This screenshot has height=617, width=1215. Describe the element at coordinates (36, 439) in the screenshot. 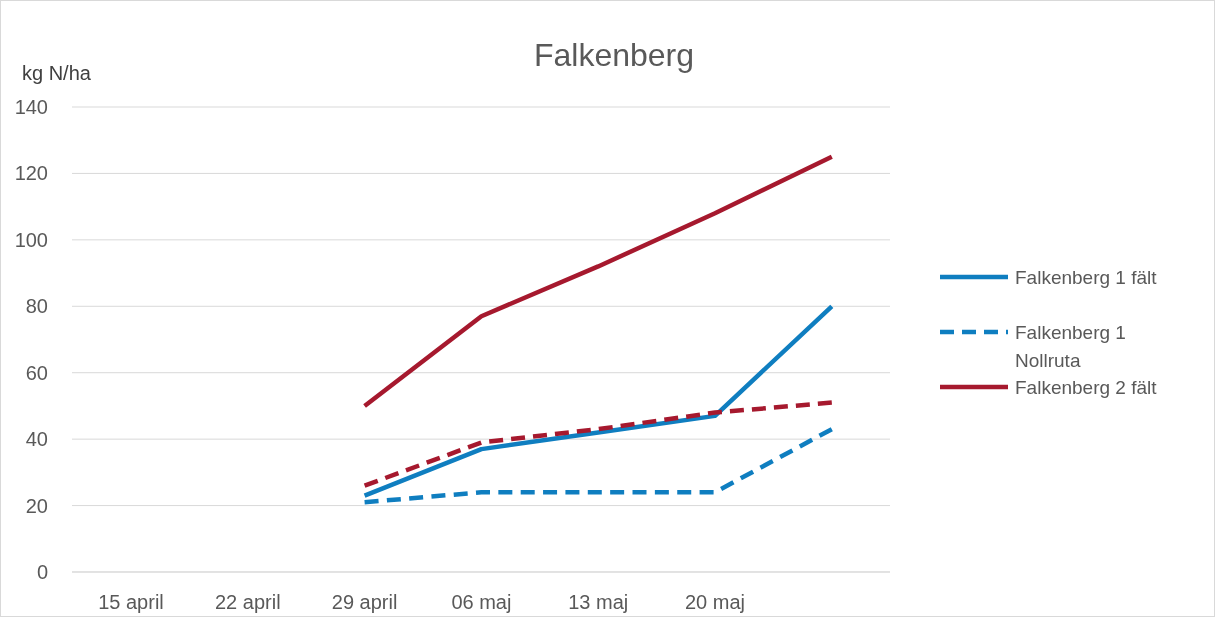

I see `y-tick-label: 40` at that location.